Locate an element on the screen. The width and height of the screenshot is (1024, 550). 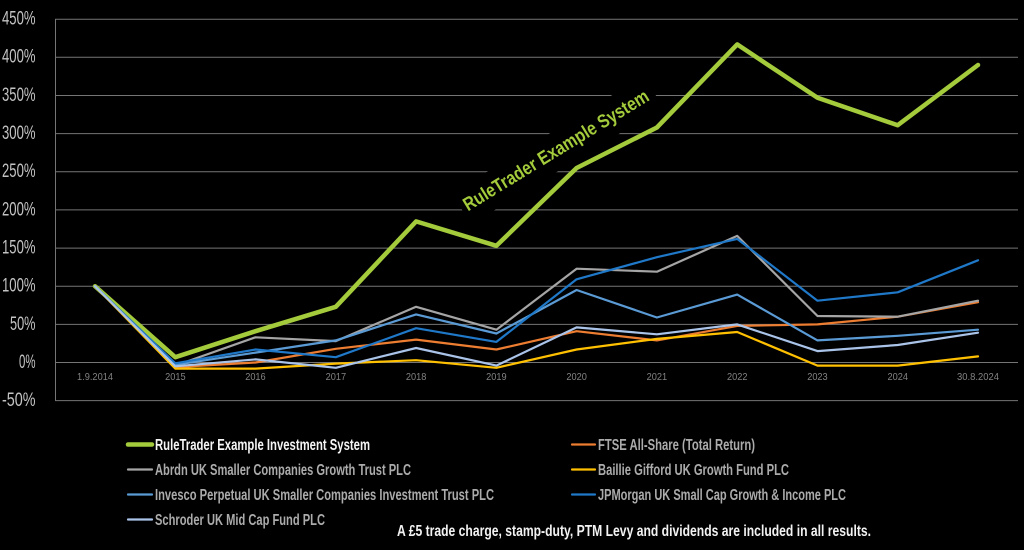
svg-text: 2019 is located at coordinates (496, 377).